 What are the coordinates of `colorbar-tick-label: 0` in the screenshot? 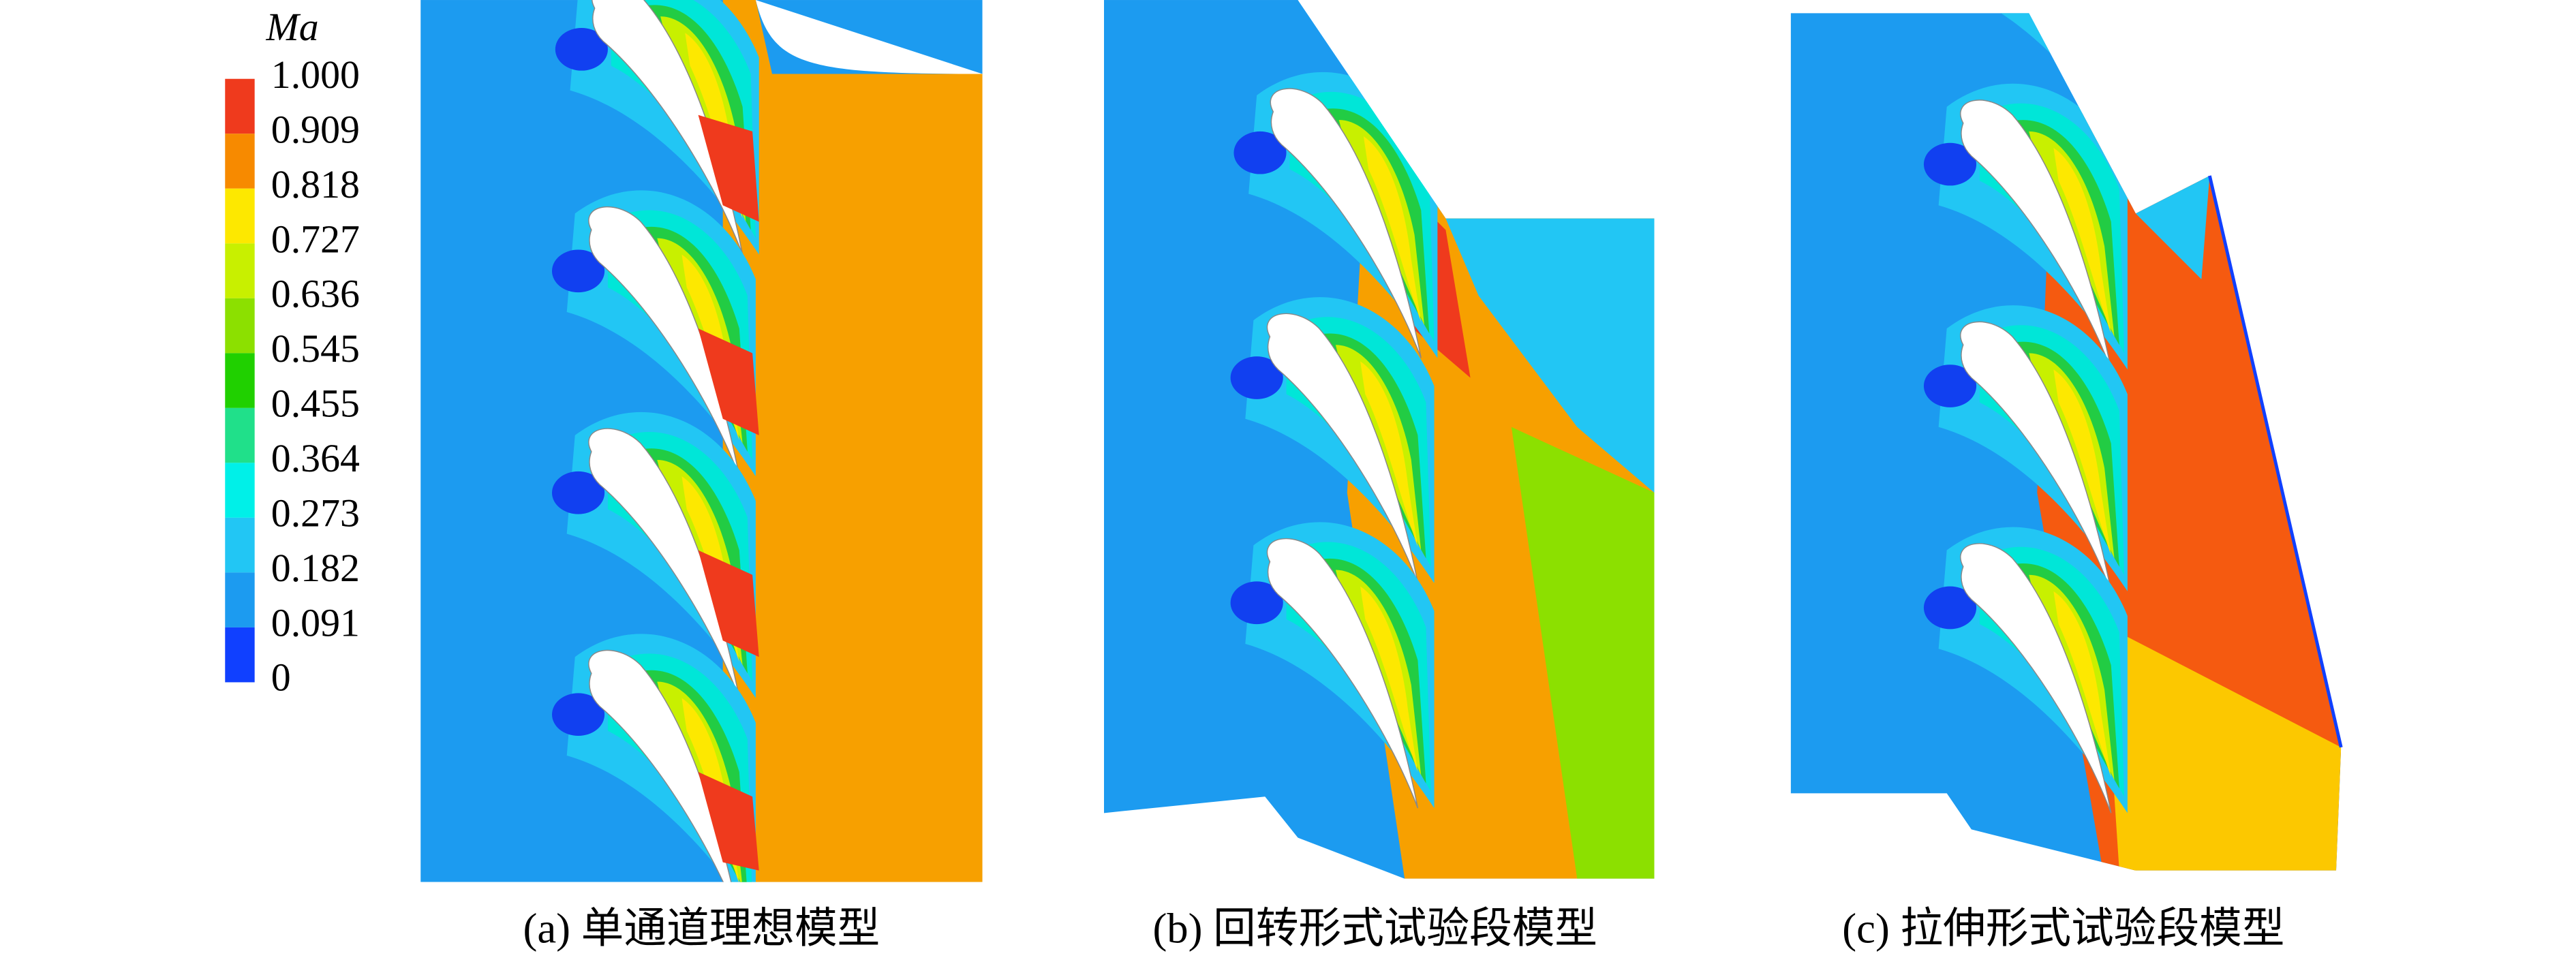 It's located at (281, 677).